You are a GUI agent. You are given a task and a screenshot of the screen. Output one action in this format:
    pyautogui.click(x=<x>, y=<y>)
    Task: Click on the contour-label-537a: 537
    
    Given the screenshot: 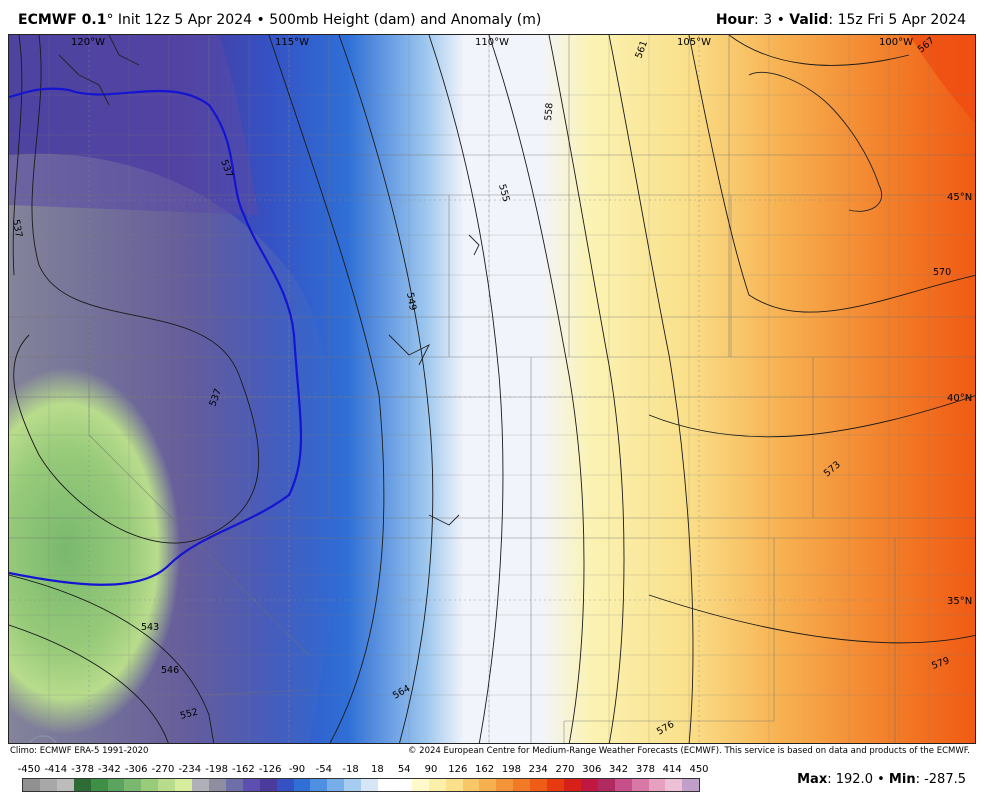 What is the action you would take?
    pyautogui.click(x=17, y=229)
    